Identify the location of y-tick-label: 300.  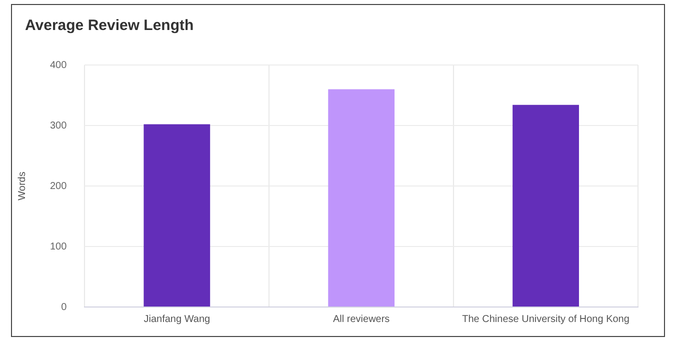
(59, 126).